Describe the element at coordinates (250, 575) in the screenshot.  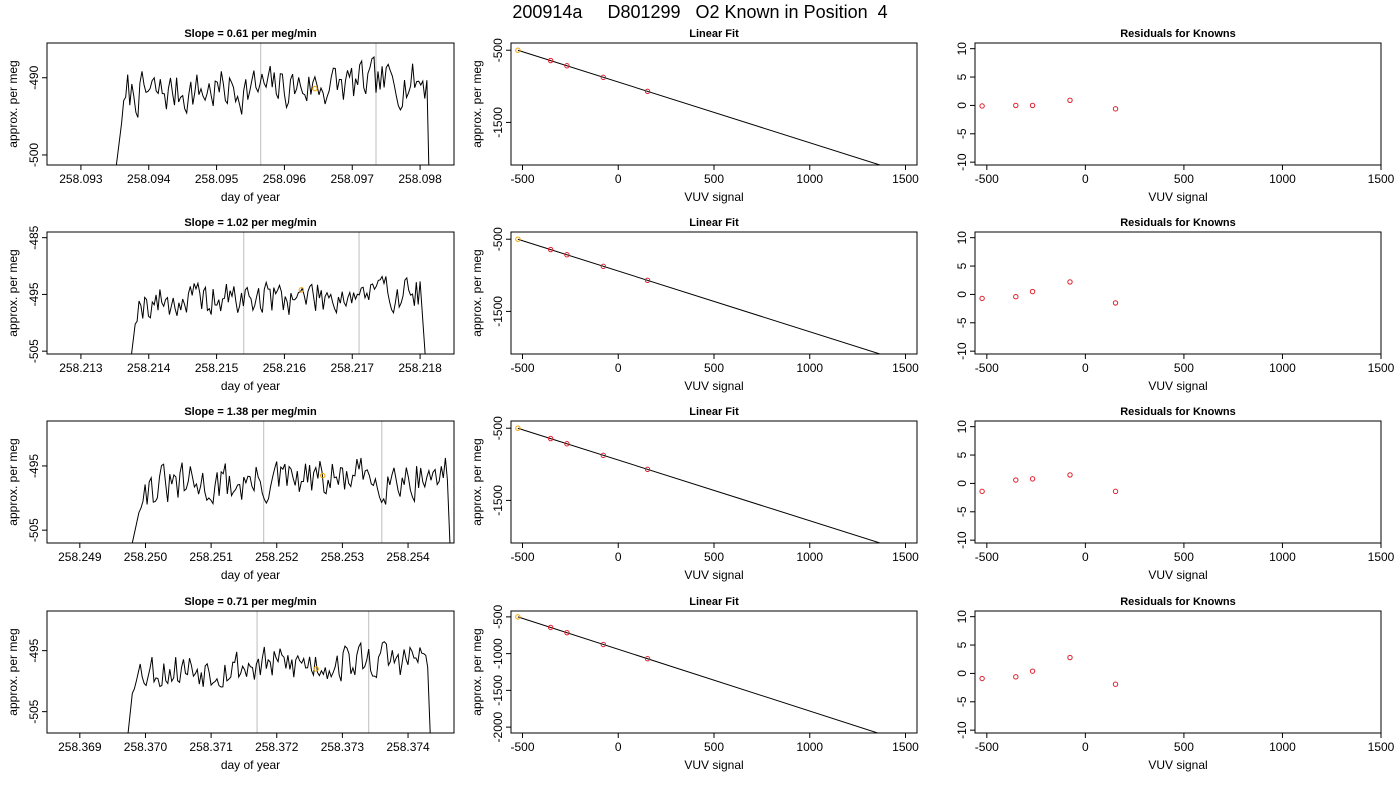
I see `x-axis-label: day of year` at that location.